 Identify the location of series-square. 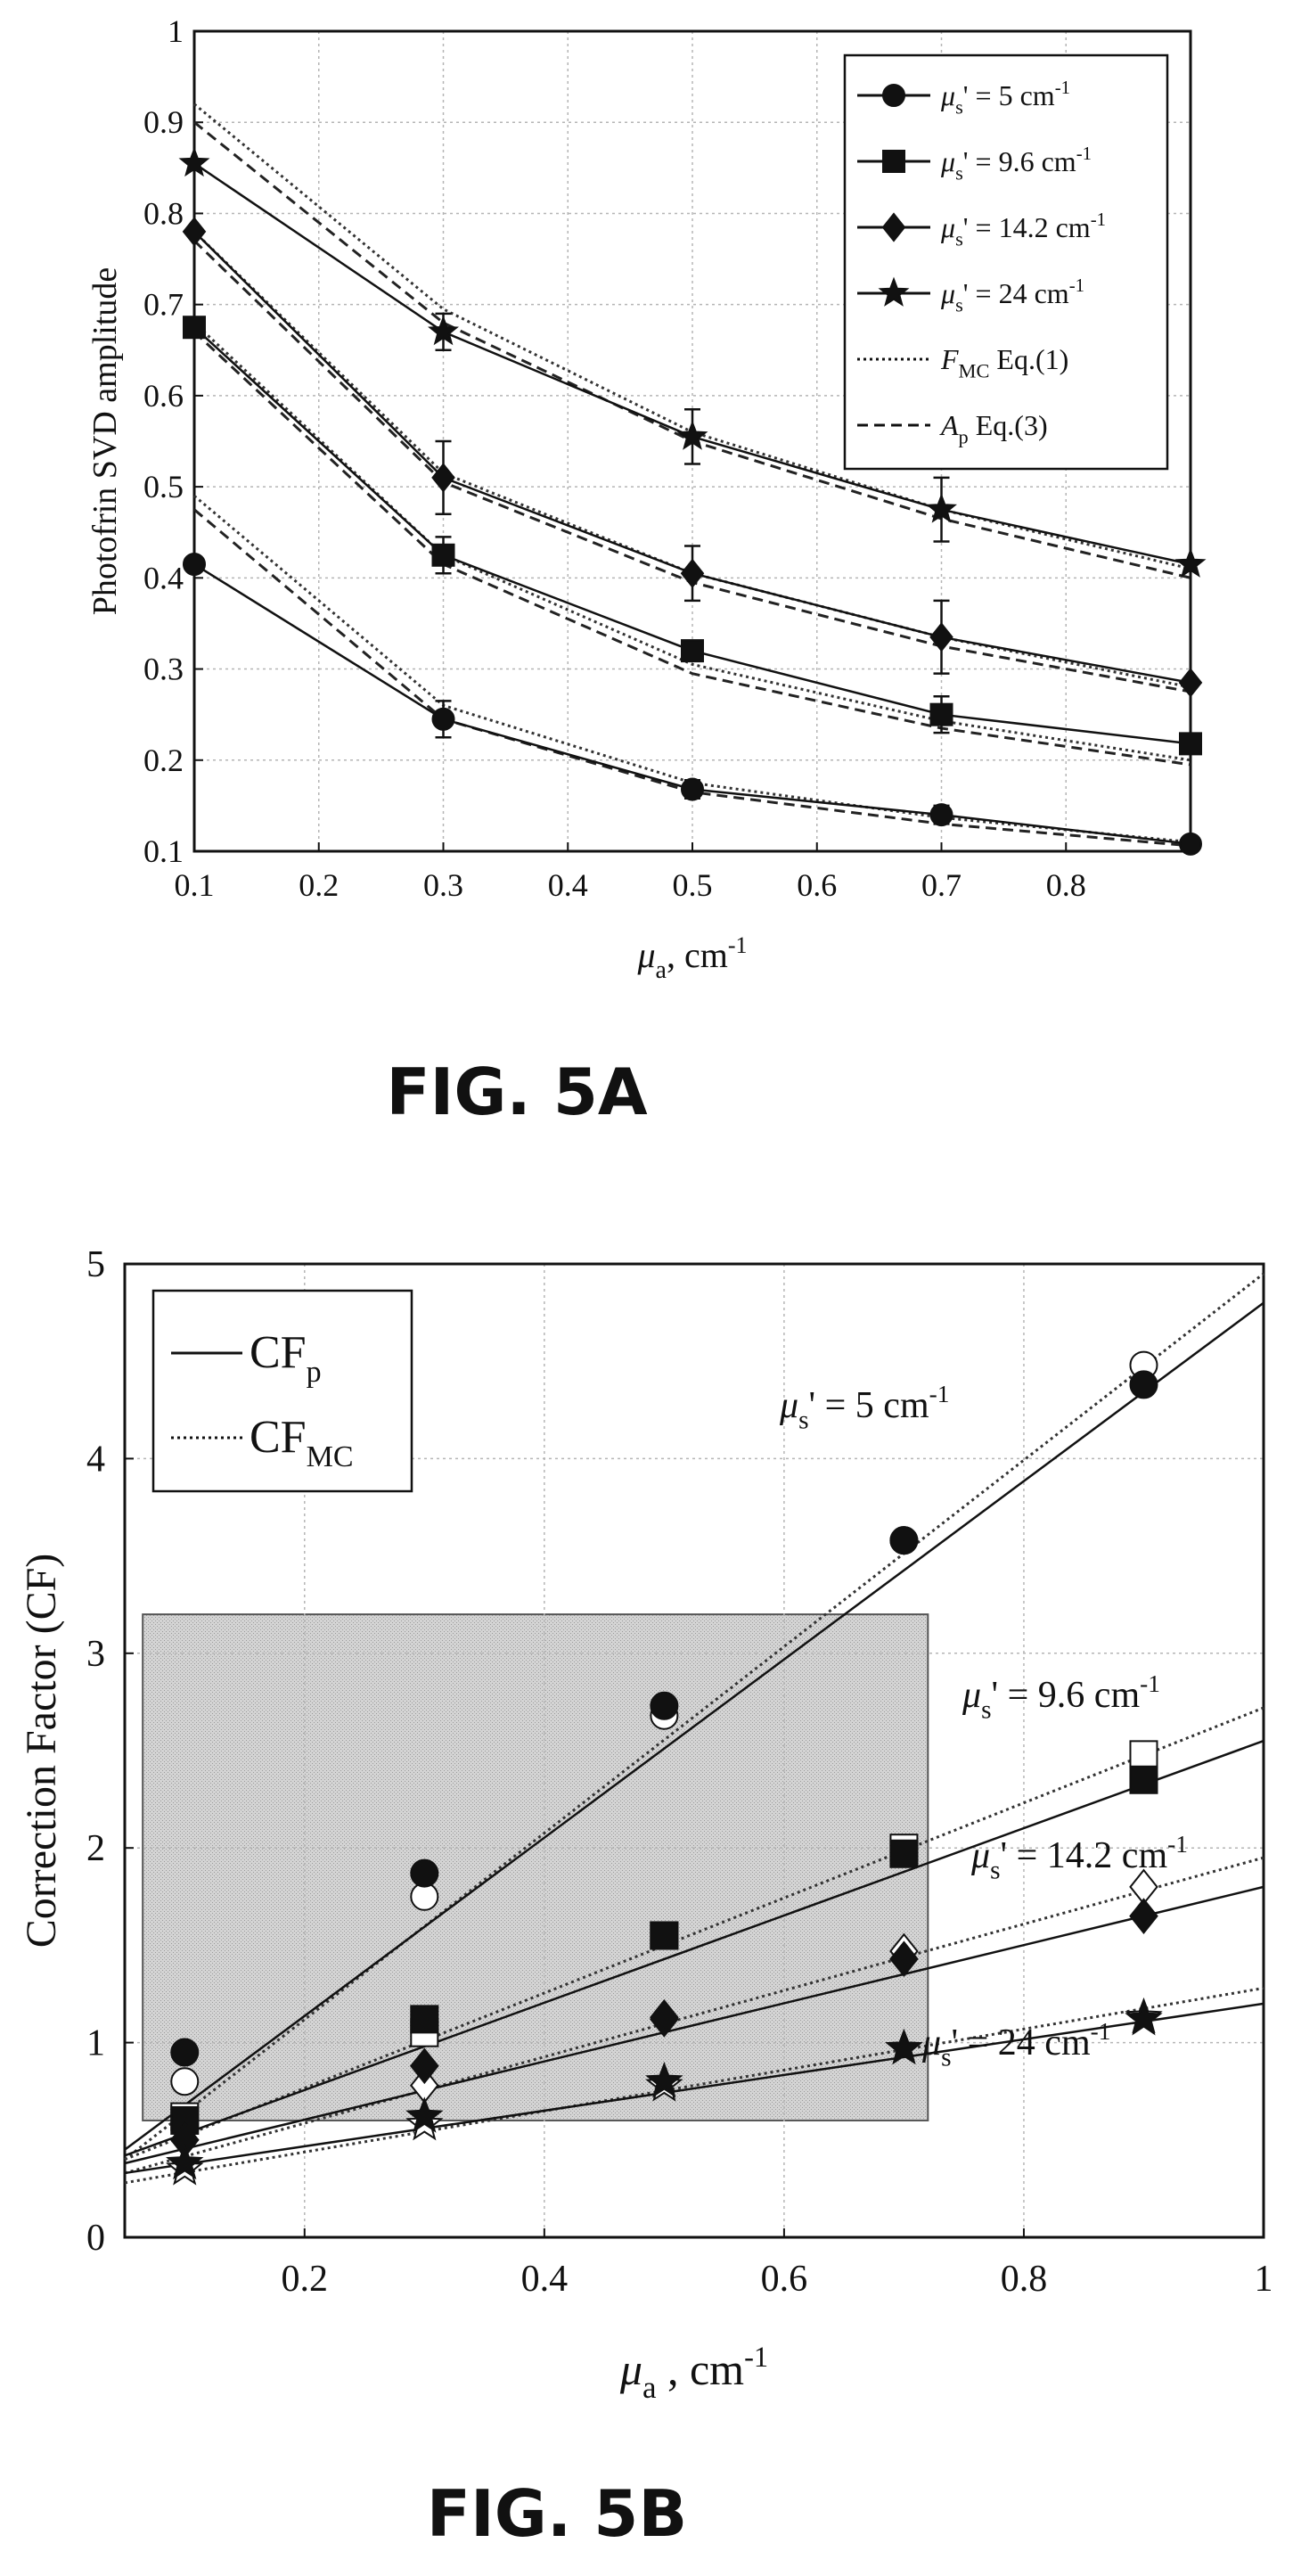
(692, 541).